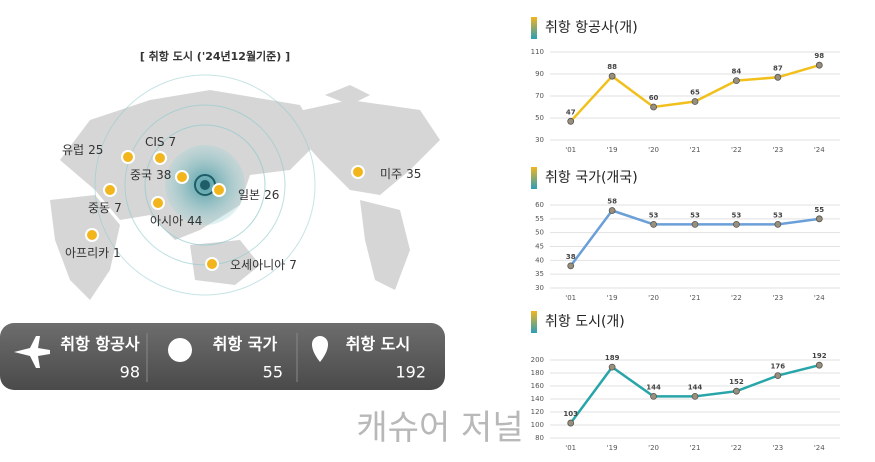  Describe the element at coordinates (95, 150) in the screenshot. I see `region-value: 25` at that location.